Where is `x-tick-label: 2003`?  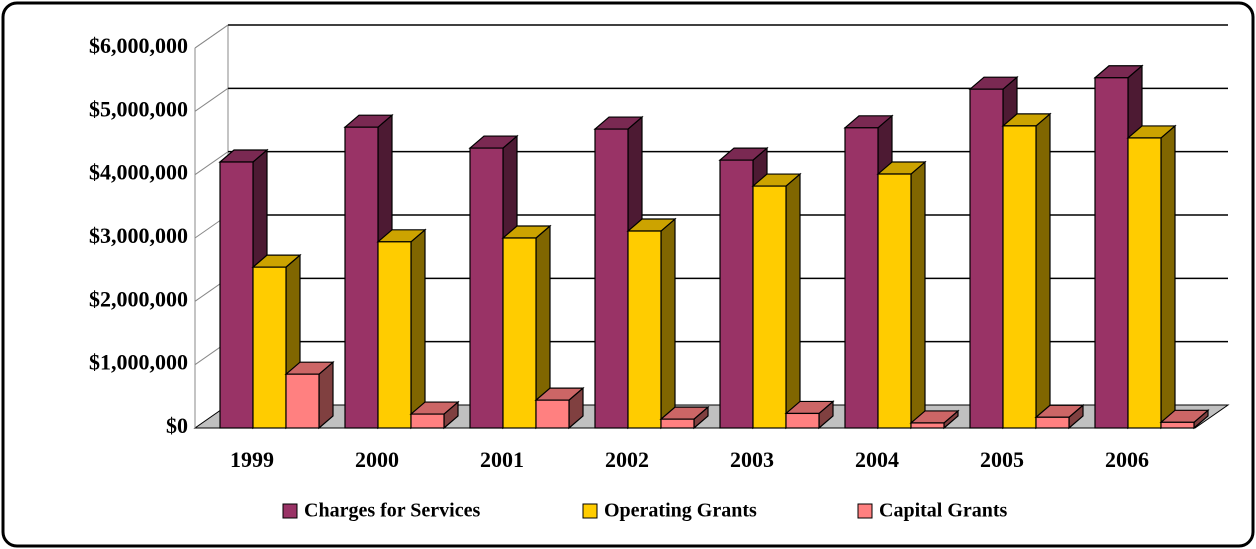
x-tick-label: 2003 is located at coordinates (752, 459).